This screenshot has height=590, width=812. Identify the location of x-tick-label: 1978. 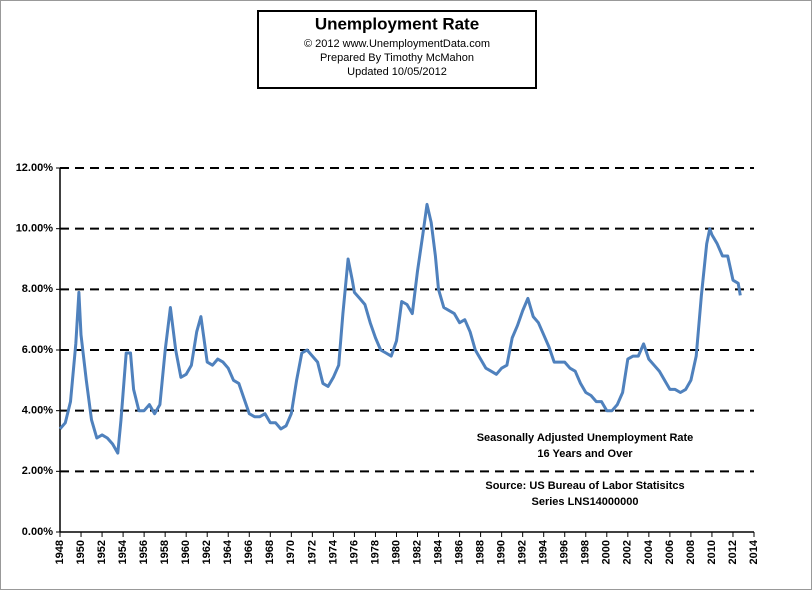
(375, 552).